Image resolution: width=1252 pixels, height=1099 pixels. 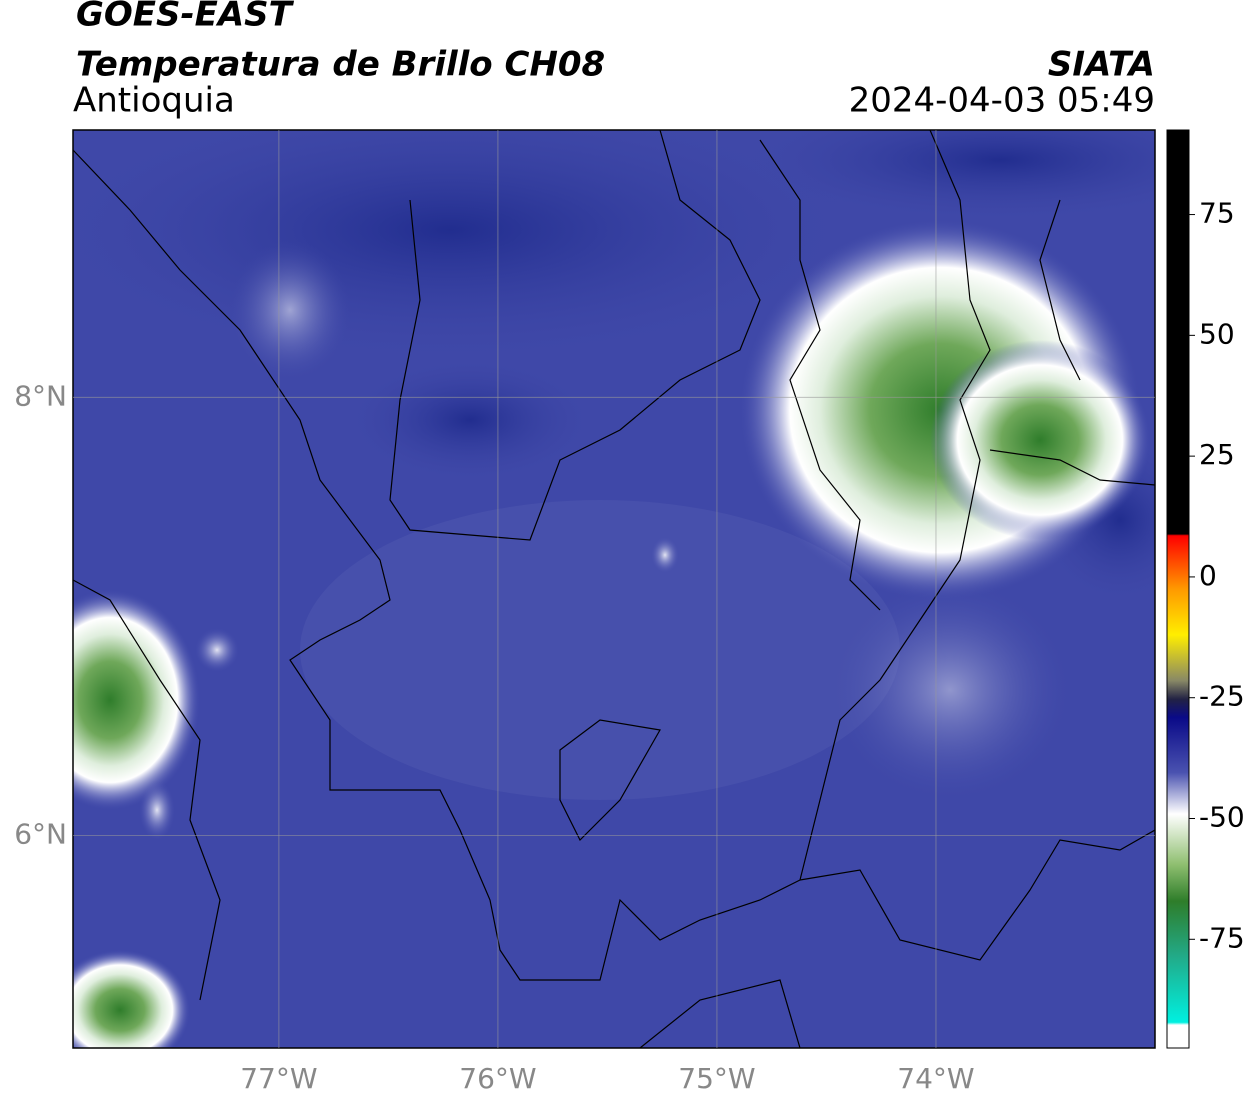 I want to click on colorbar-tick-label: -50, so click(x=1222, y=817).